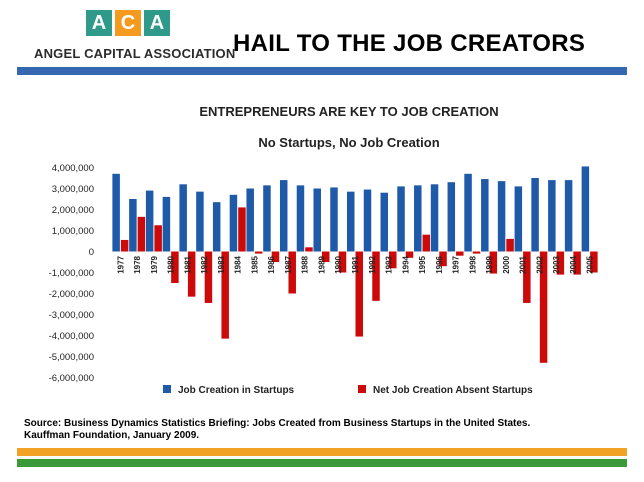 This screenshot has width=644, height=482. Describe the element at coordinates (322, 463) in the screenshot. I see `bottom-divider-bar-green` at that location.